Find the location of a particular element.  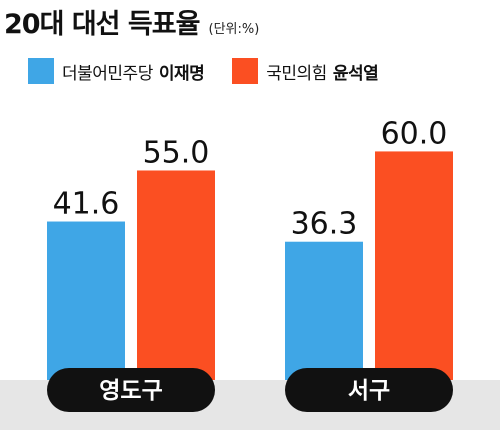

bar-value-label: 60.0 is located at coordinates (414, 133).